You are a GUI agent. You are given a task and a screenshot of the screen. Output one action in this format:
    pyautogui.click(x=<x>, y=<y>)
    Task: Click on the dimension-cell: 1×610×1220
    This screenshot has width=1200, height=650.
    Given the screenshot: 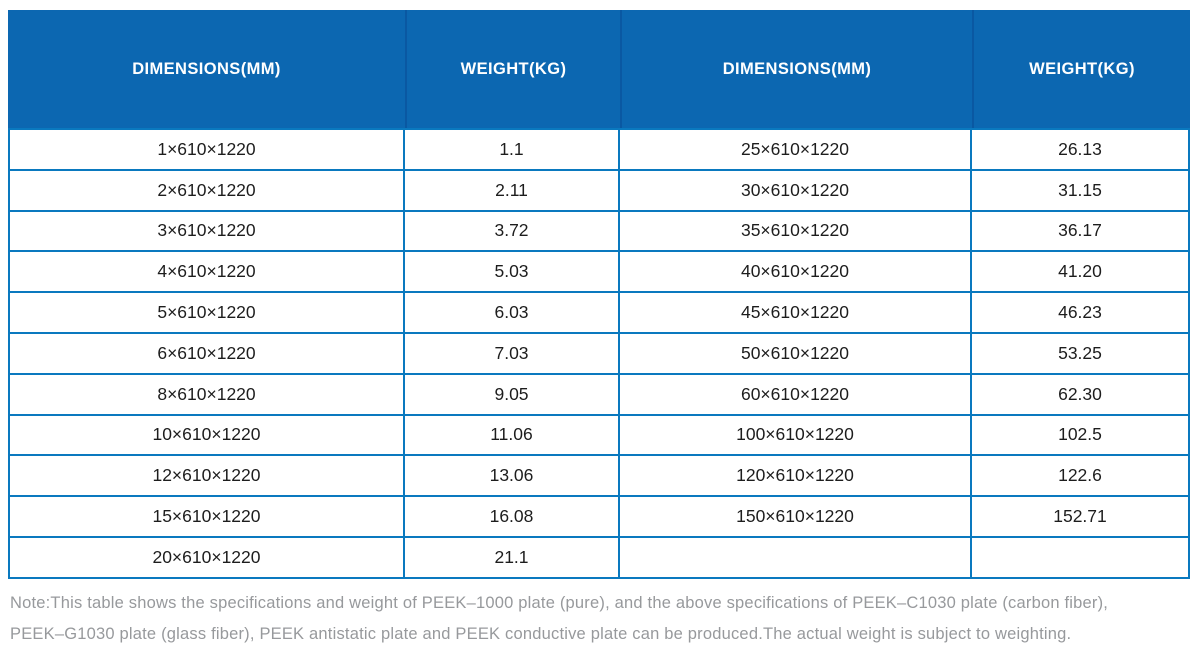 What is the action you would take?
    pyautogui.click(x=206, y=149)
    